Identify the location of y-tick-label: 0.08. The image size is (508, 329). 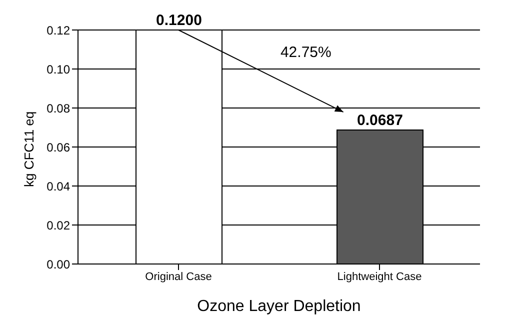
(58, 108).